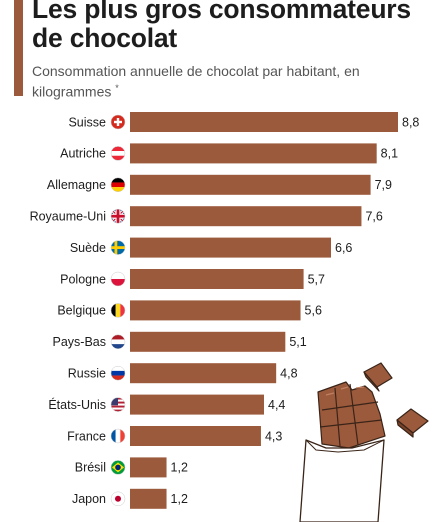 This screenshot has width=442, height=522. Describe the element at coordinates (118, 373) in the screenshot. I see `russia-flag-icon` at that location.